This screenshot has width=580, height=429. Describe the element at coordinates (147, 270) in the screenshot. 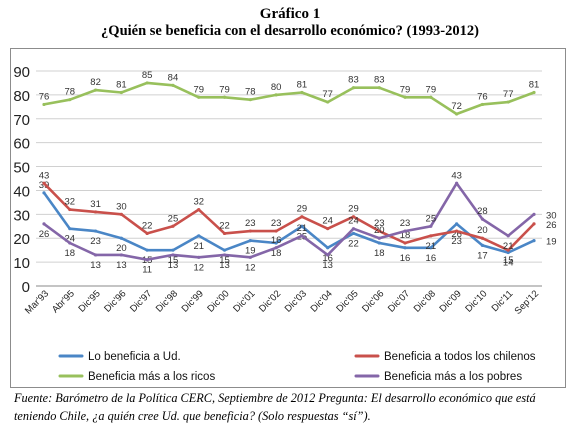

I see `data-label: 11` at that location.